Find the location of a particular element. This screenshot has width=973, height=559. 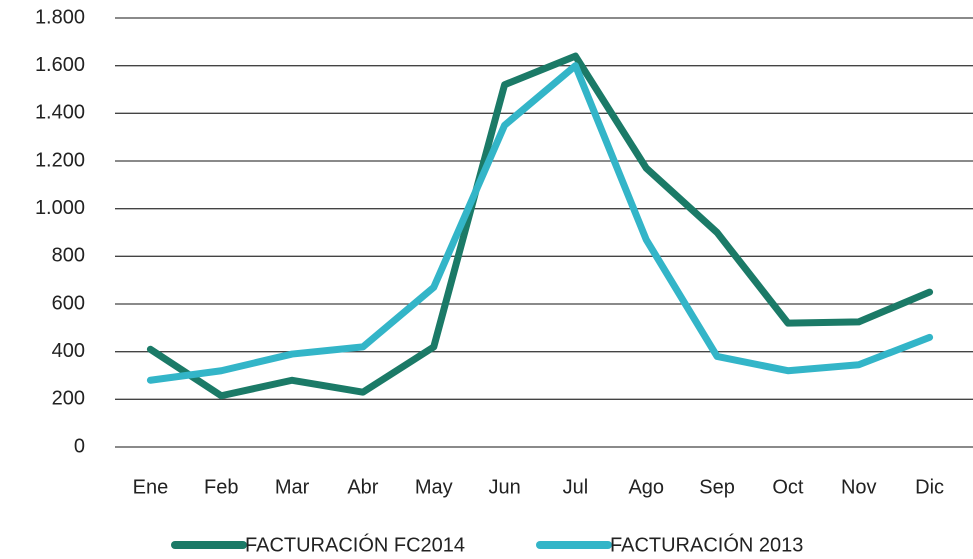

legend-label: FACTURACIÓN 2013 is located at coordinates (706, 544).